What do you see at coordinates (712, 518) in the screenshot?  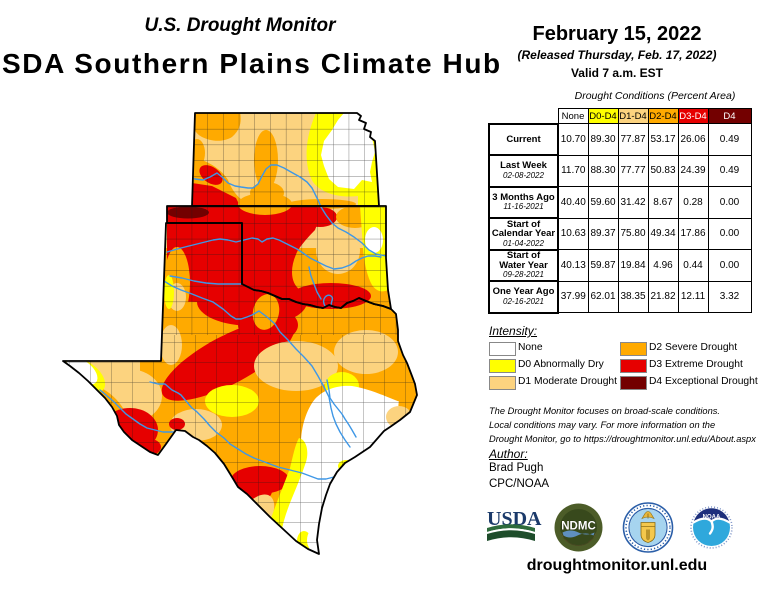 I see `svg-text: NOAA` at bounding box center [712, 518].